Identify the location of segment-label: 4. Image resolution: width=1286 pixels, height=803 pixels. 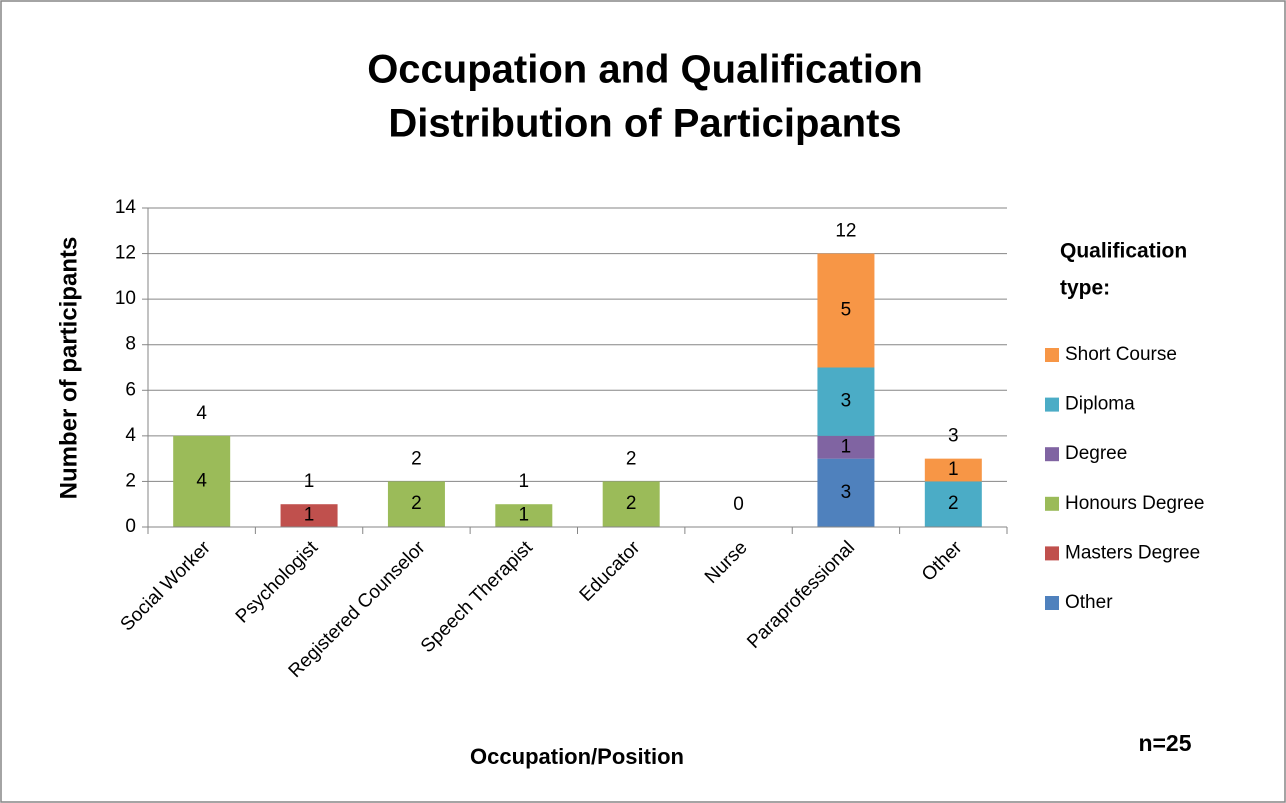
(201, 480).